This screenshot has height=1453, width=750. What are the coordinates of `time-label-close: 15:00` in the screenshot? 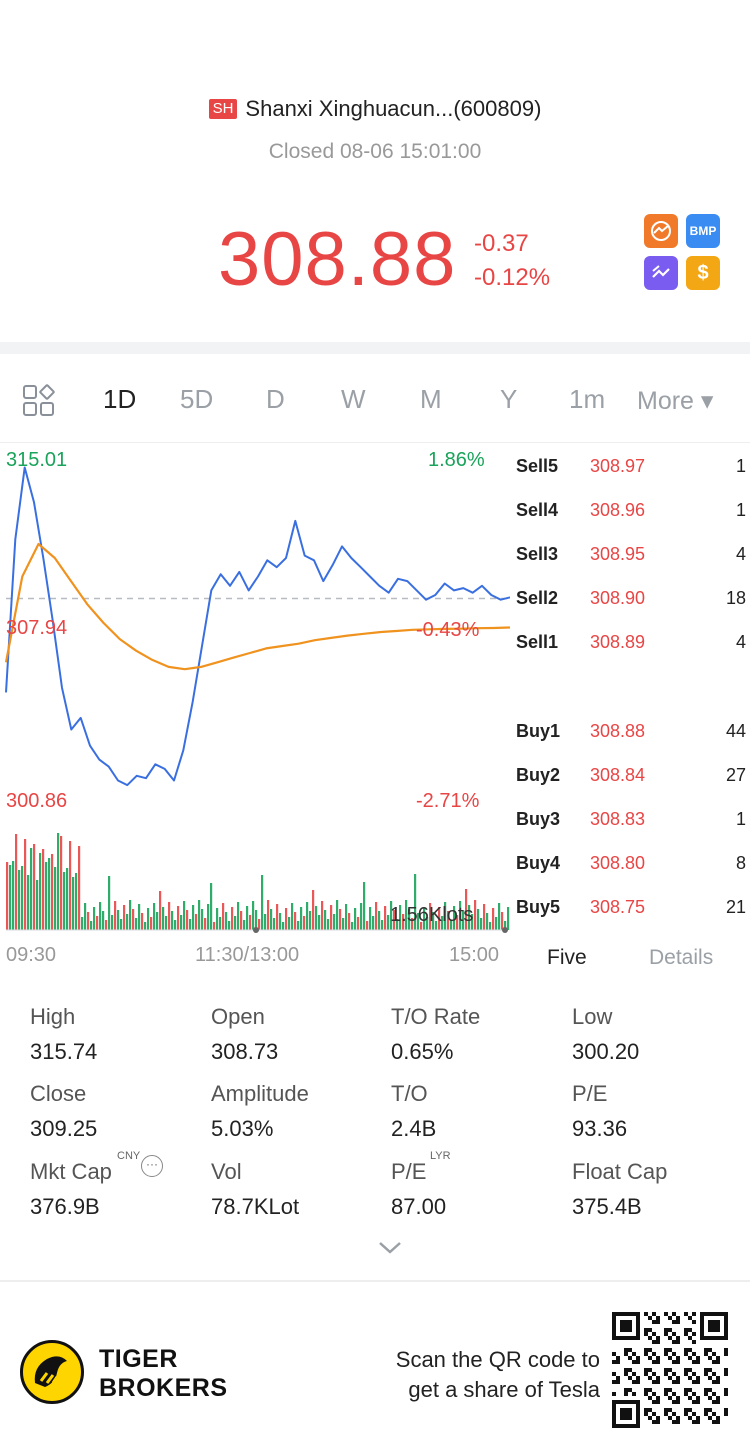 It's located at (474, 955).